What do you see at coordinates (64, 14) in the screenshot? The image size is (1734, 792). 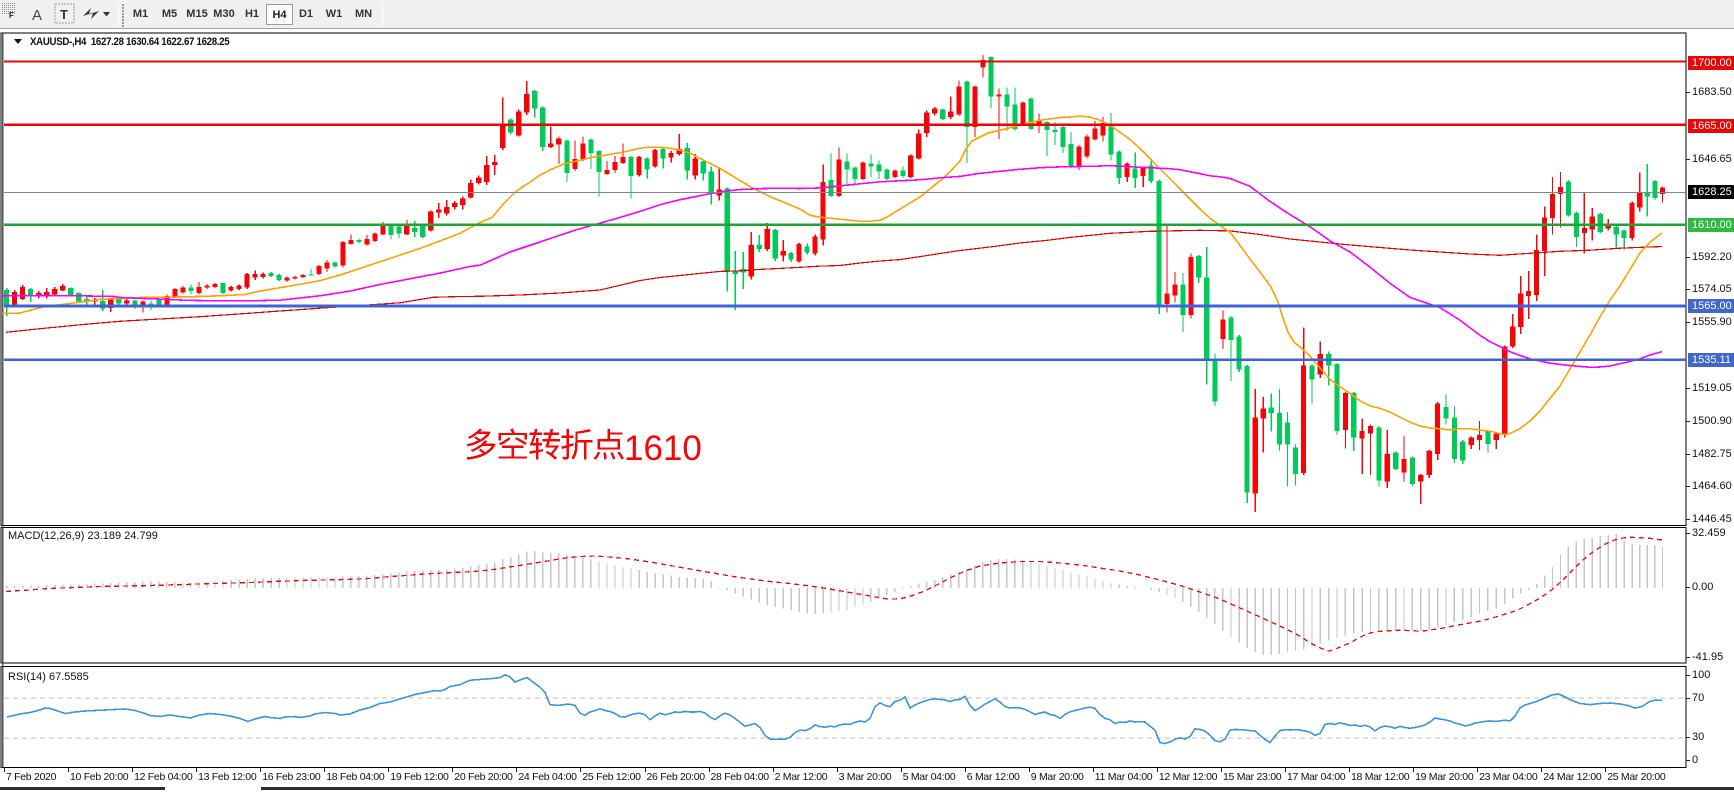 I see `svg-text: T` at bounding box center [64, 14].